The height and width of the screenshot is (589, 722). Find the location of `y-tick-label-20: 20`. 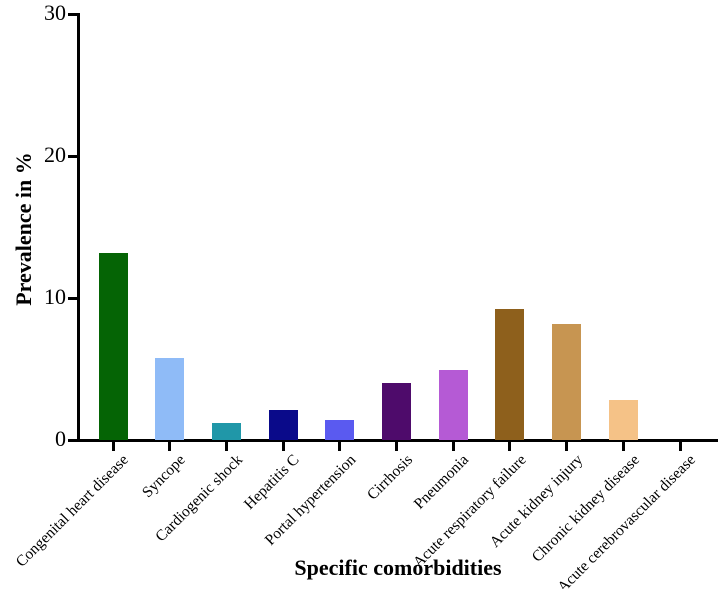

y-tick-label-20: 20 is located at coordinates (55, 155).